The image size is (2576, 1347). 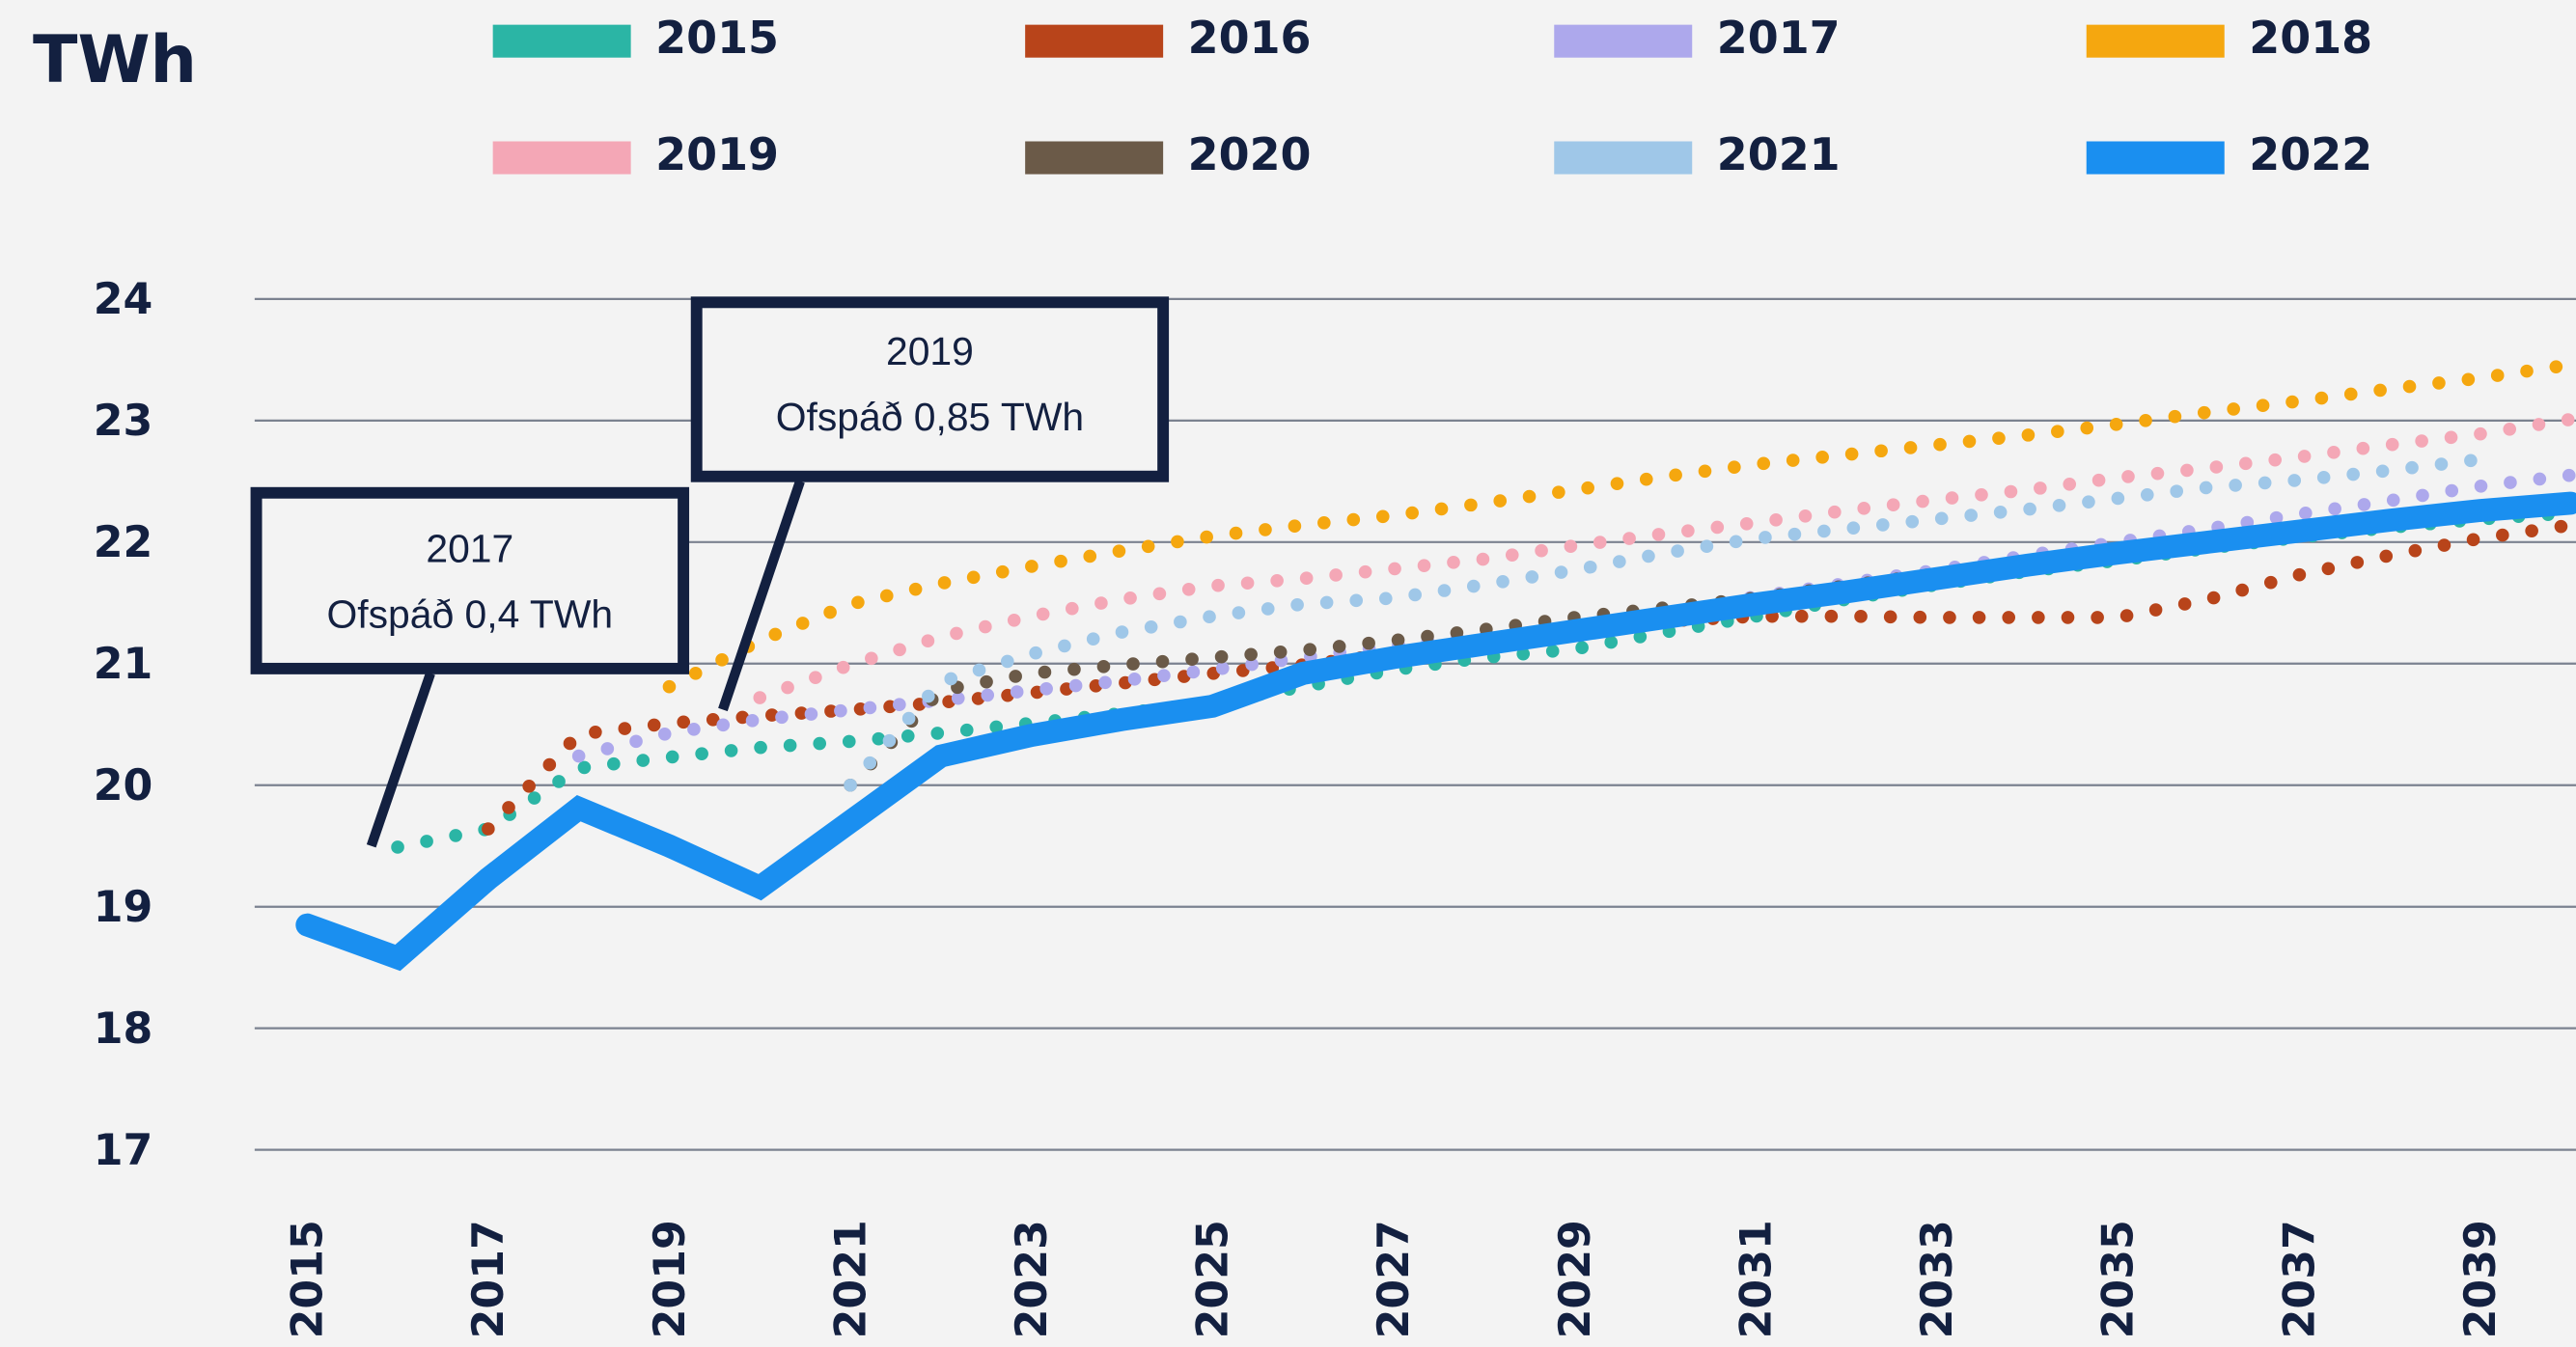 I want to click on annotation-text: Ofspáð 0,4 TWh, so click(x=469, y=613).